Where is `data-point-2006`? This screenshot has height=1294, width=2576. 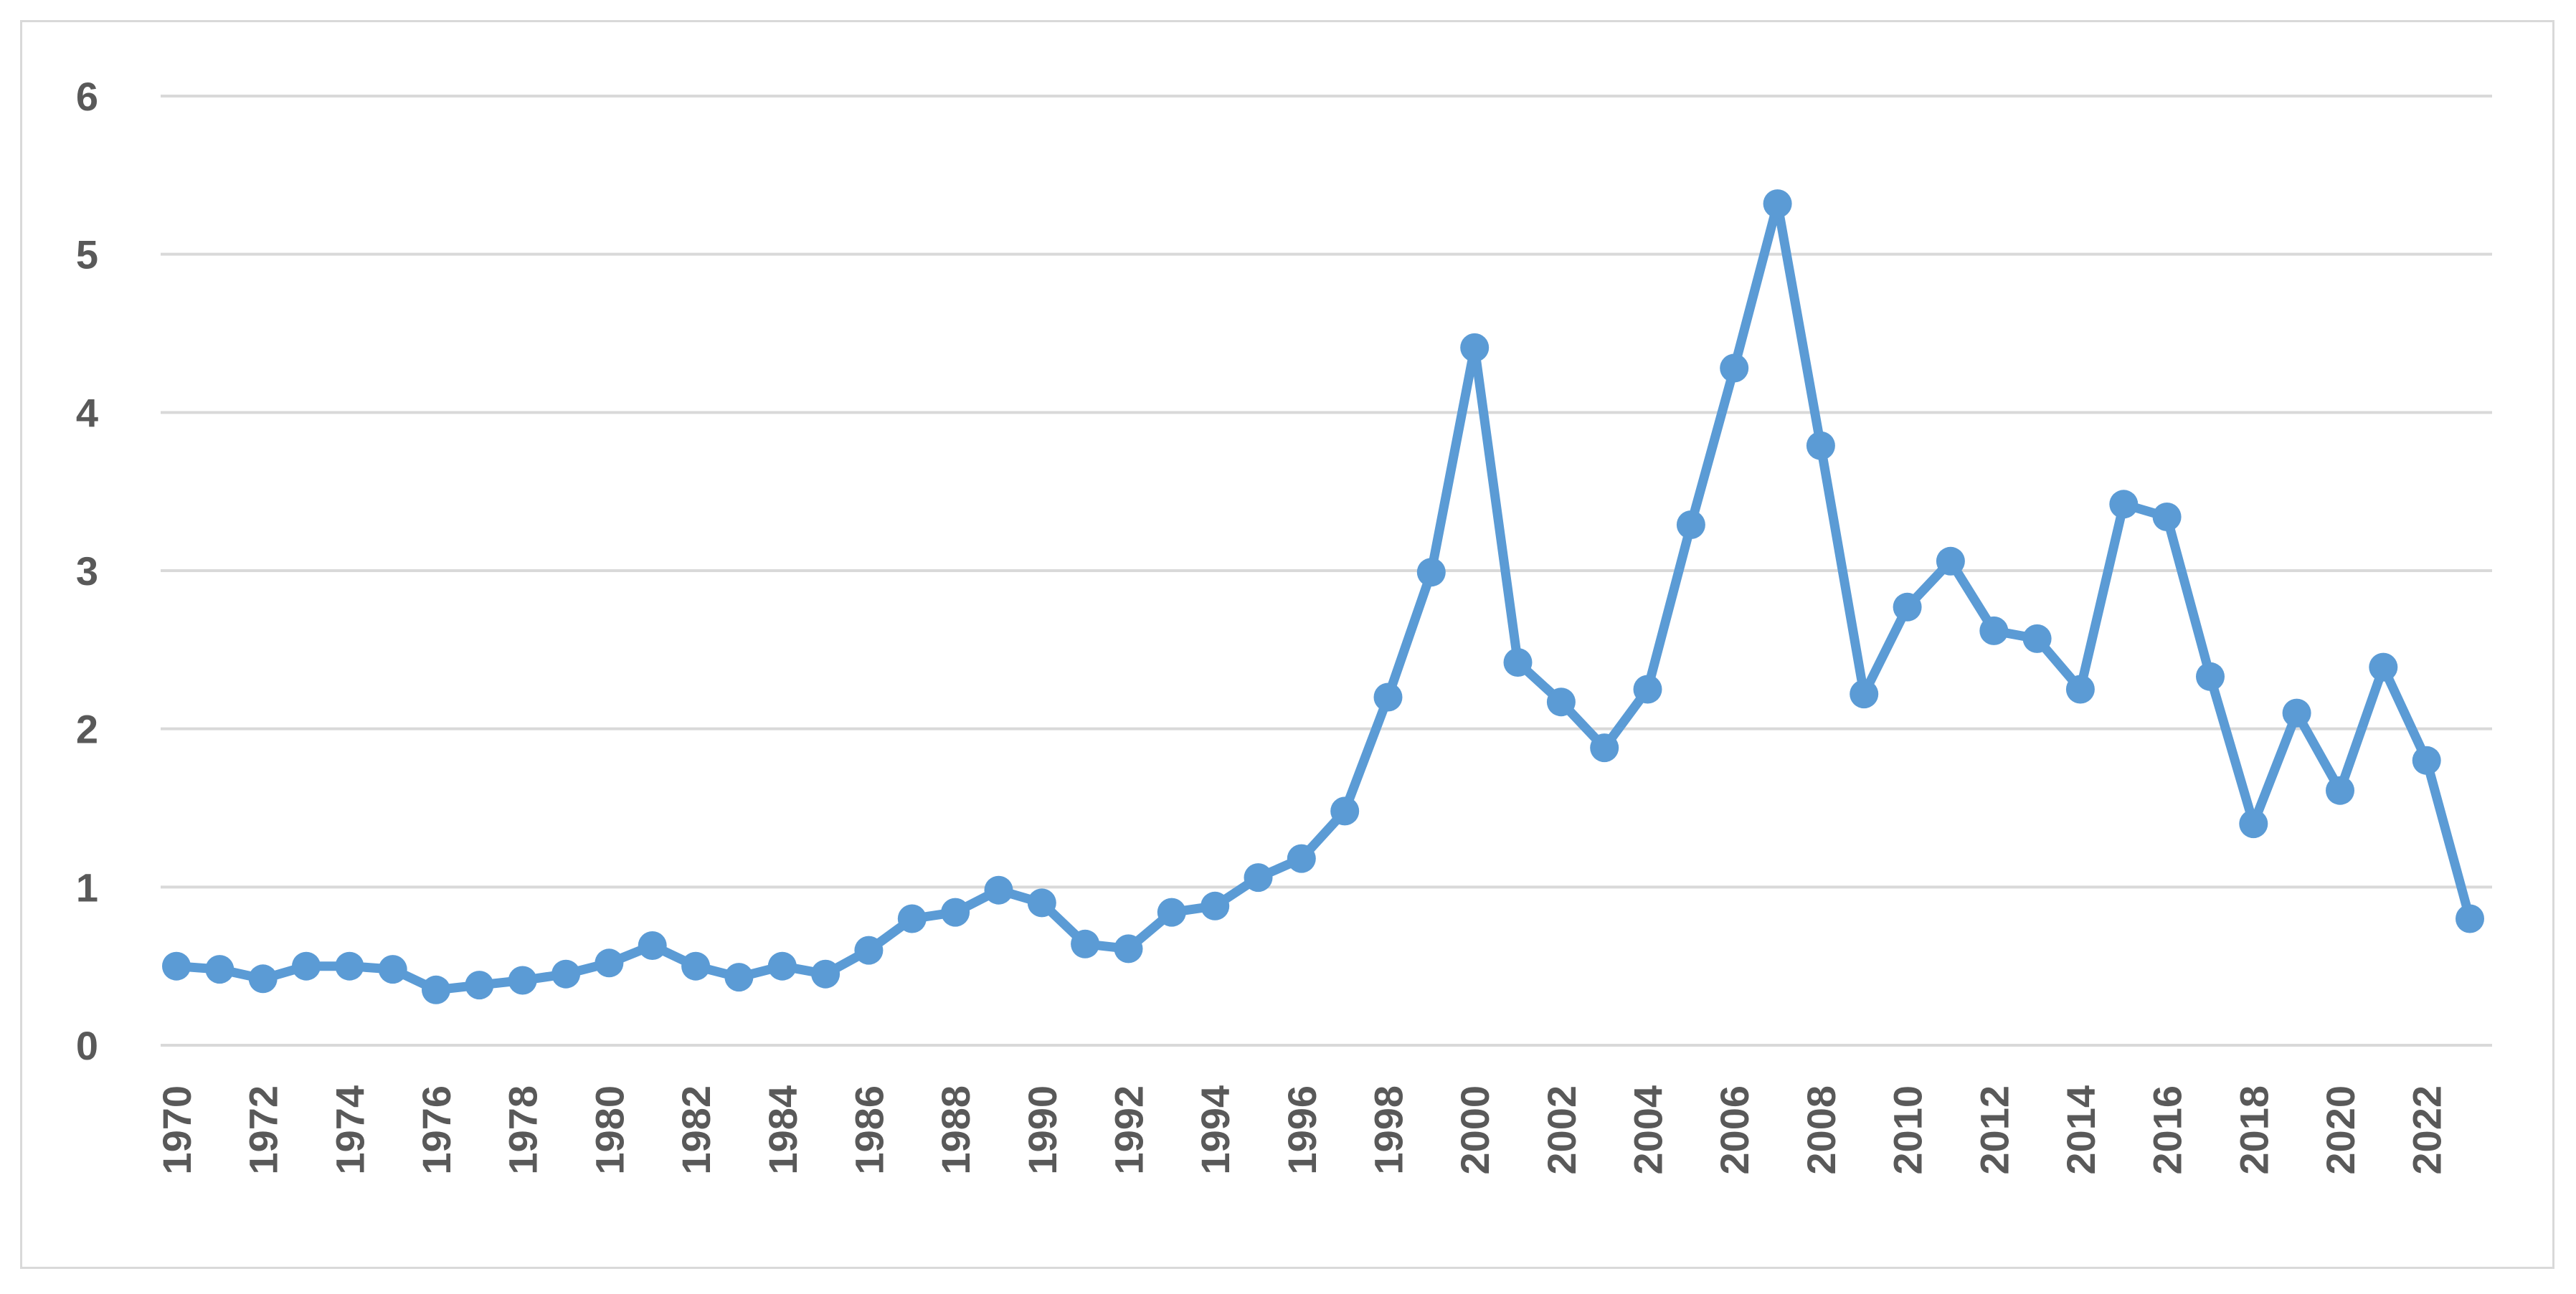
data-point-2006 is located at coordinates (1734, 368).